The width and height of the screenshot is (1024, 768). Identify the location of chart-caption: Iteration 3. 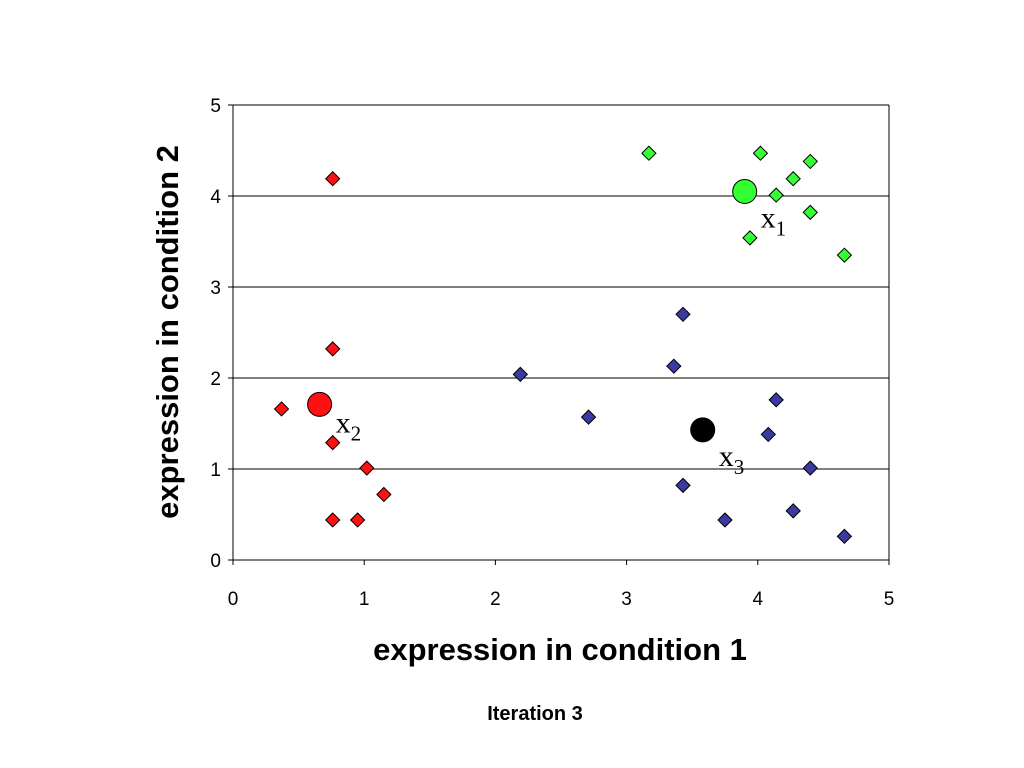
(535, 714).